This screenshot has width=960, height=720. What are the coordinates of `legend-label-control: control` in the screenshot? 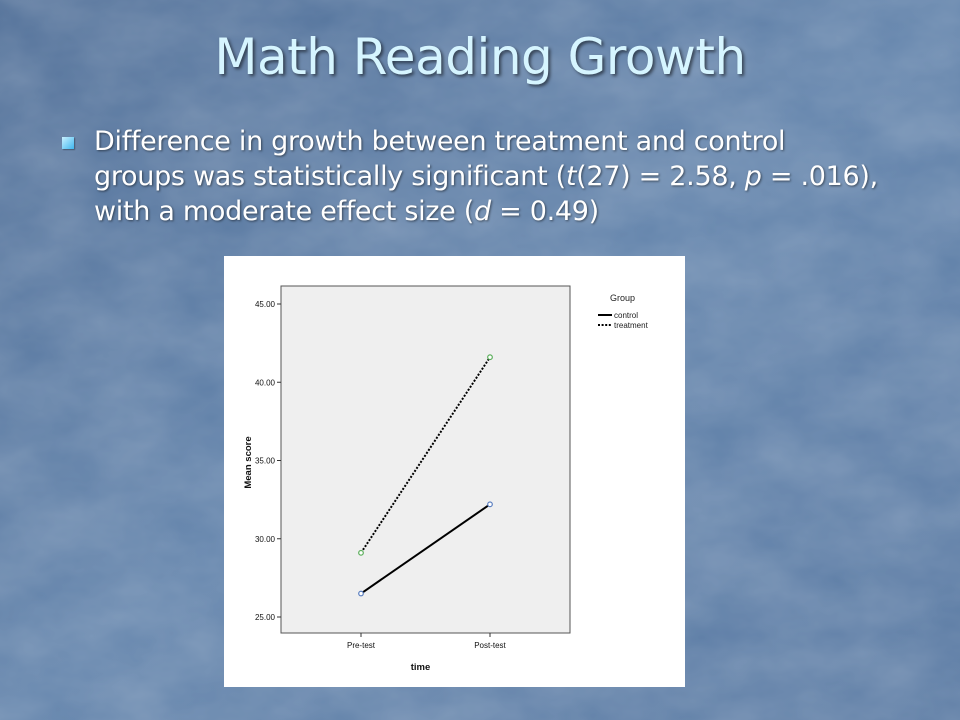 It's located at (626, 315).